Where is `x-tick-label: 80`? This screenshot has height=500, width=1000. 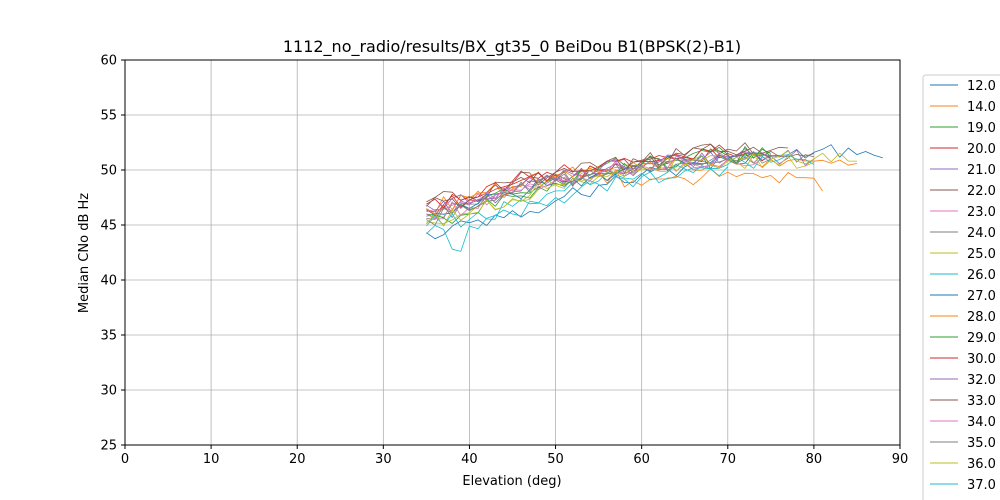
x-tick-label: 80 is located at coordinates (814, 459).